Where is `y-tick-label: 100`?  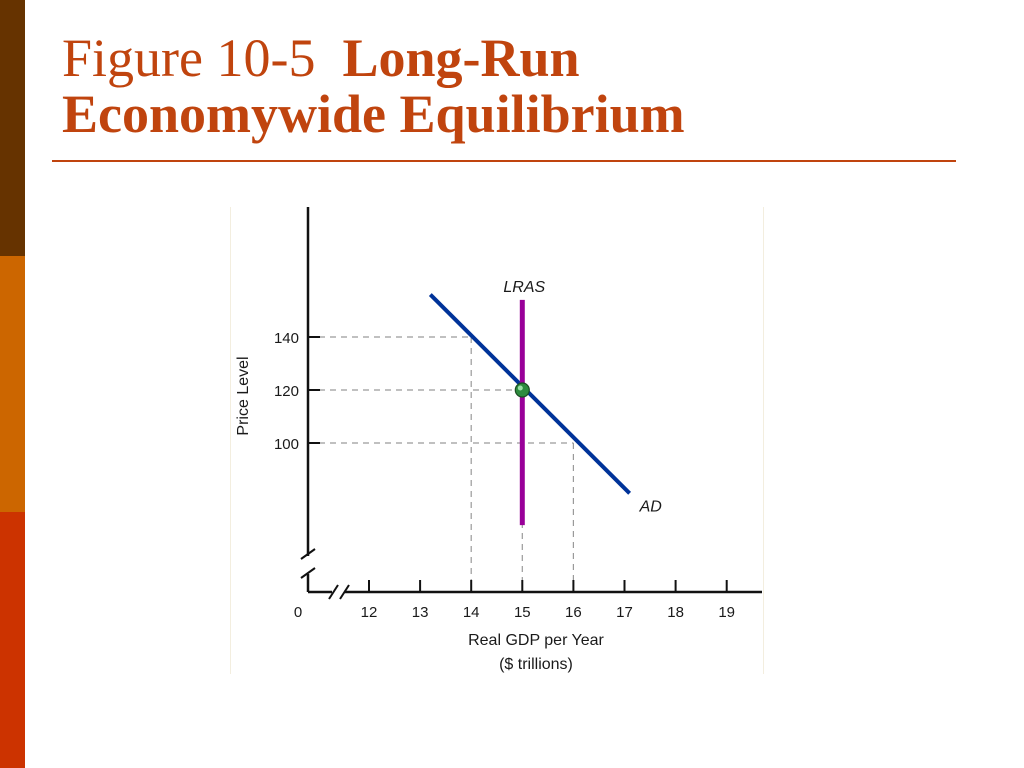 y-tick-label: 100 is located at coordinates (286, 444).